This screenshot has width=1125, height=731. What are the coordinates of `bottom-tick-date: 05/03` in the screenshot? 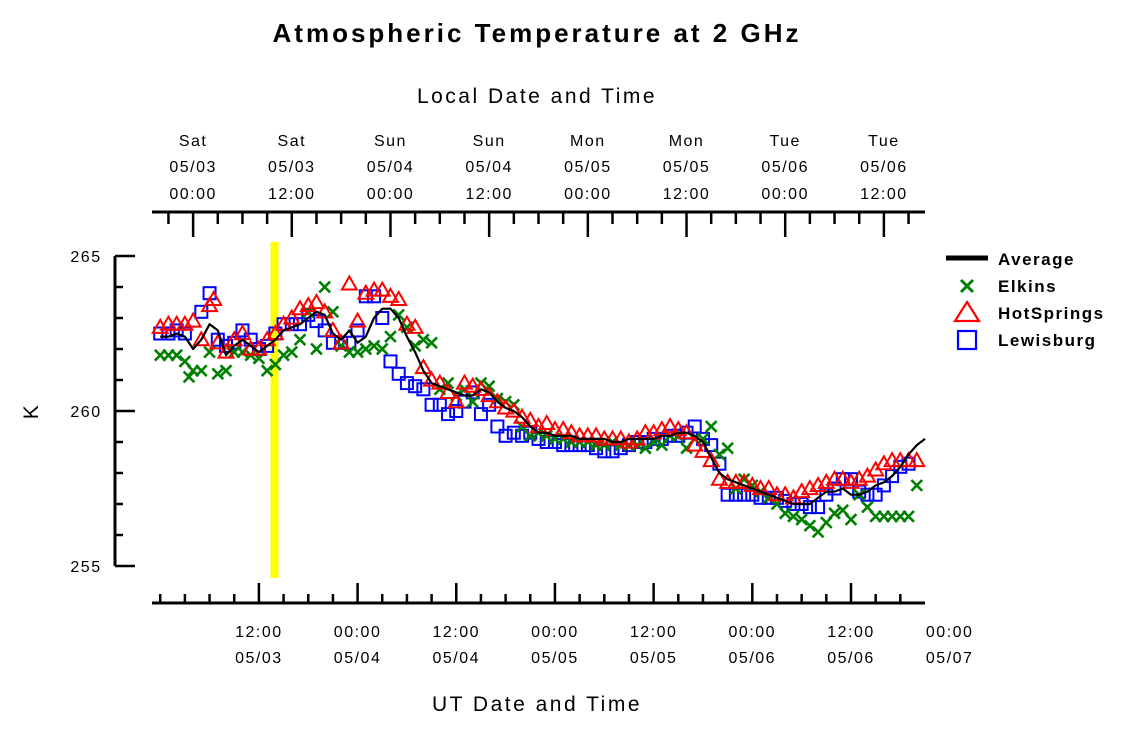 It's located at (259, 658).